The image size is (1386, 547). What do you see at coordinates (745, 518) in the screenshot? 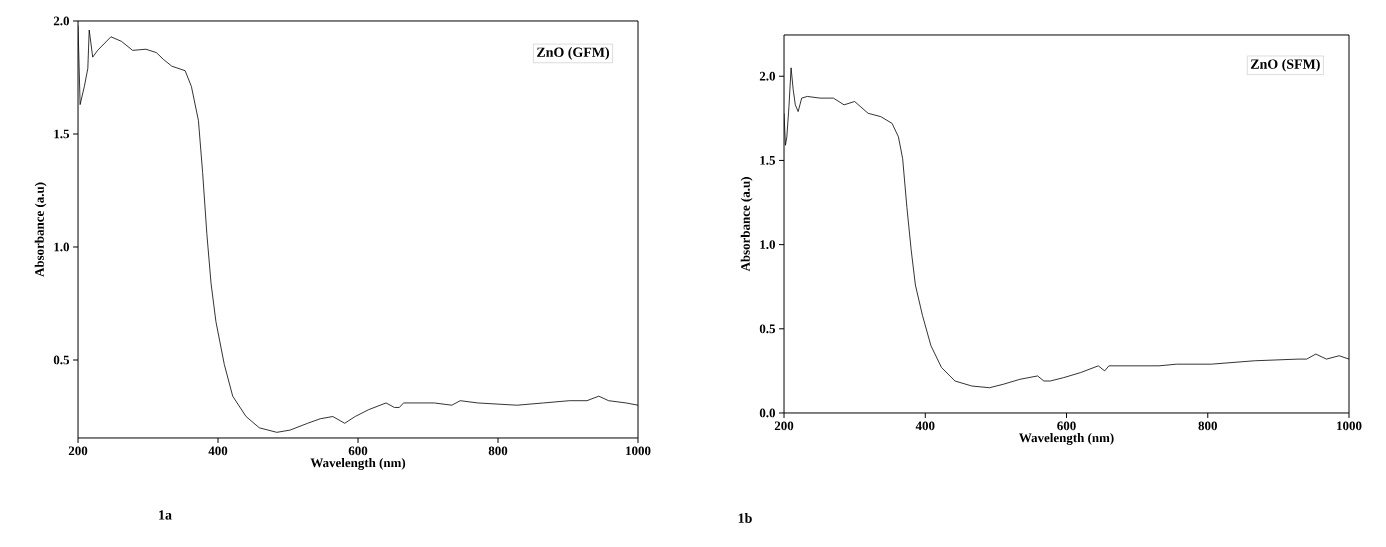
I see `text: 1b` at bounding box center [745, 518].